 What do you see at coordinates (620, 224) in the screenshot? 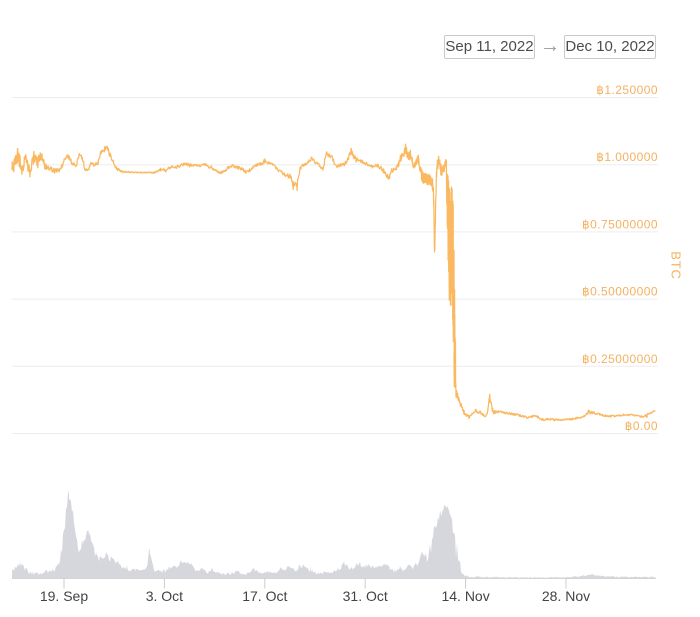
I see `svg-text: ฿0.75000000` at bounding box center [620, 224].